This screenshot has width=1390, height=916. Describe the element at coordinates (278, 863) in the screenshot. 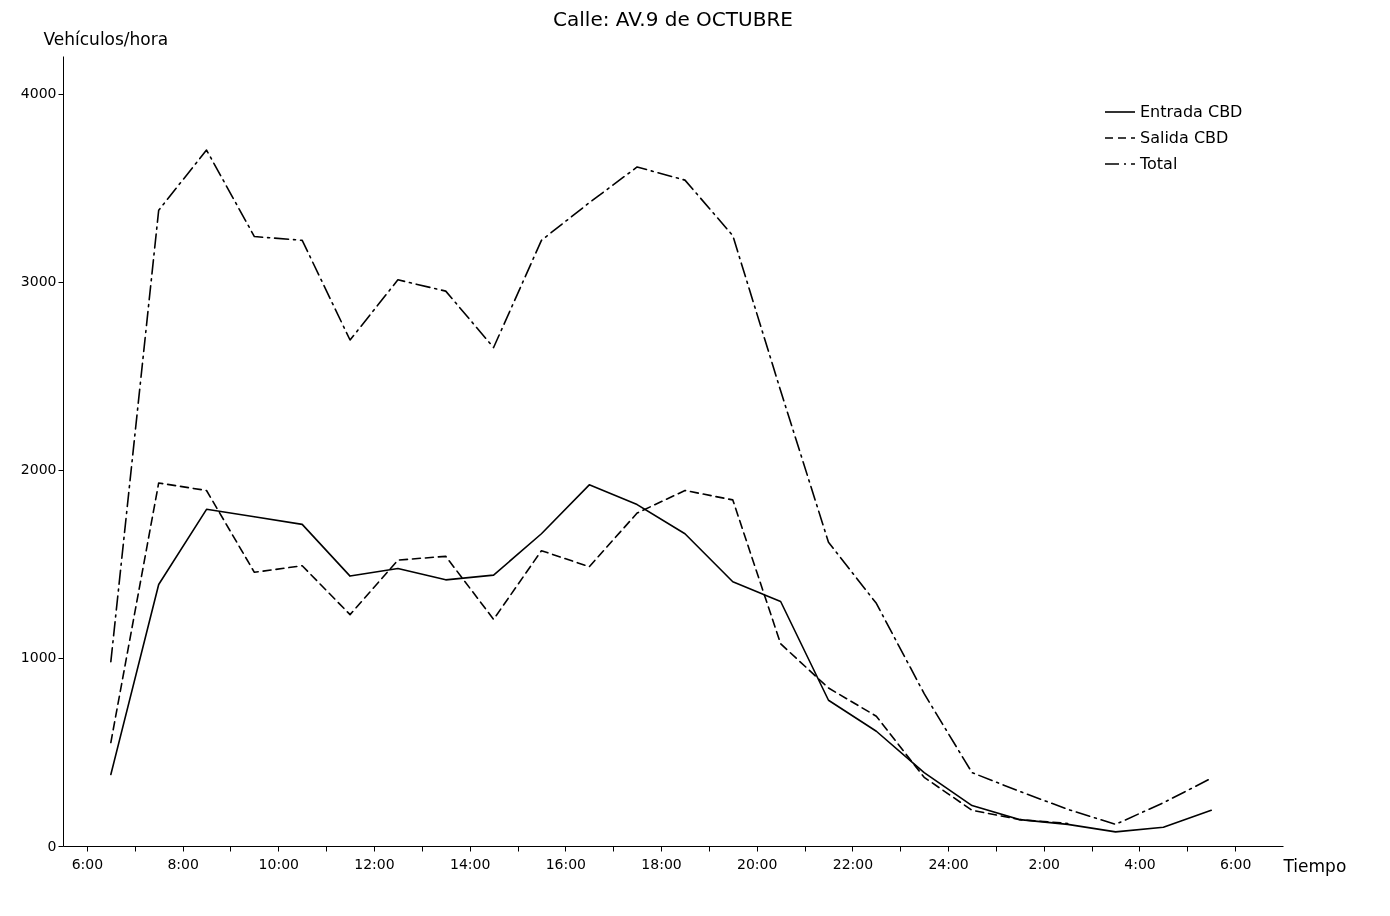

I see `x-tick-label: 10:00` at that location.